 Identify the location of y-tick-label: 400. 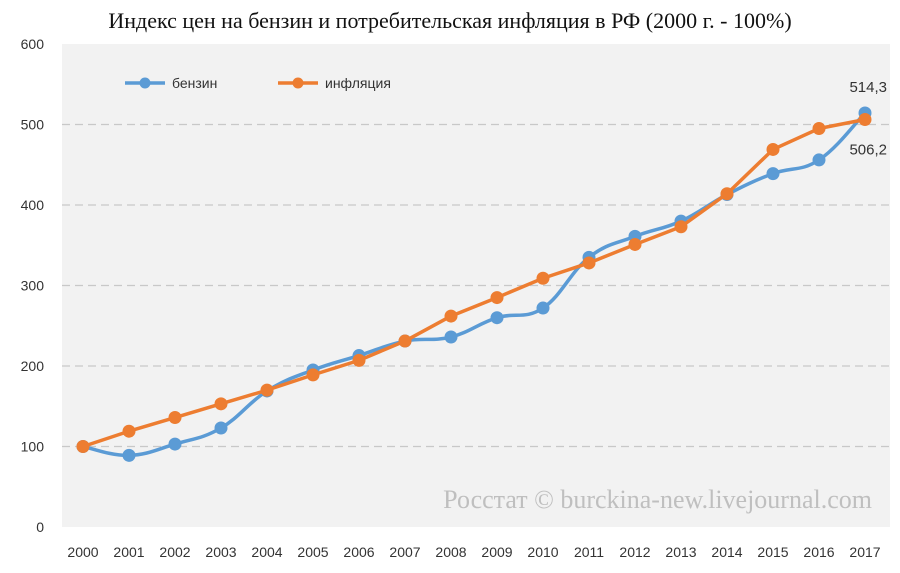
(33, 205).